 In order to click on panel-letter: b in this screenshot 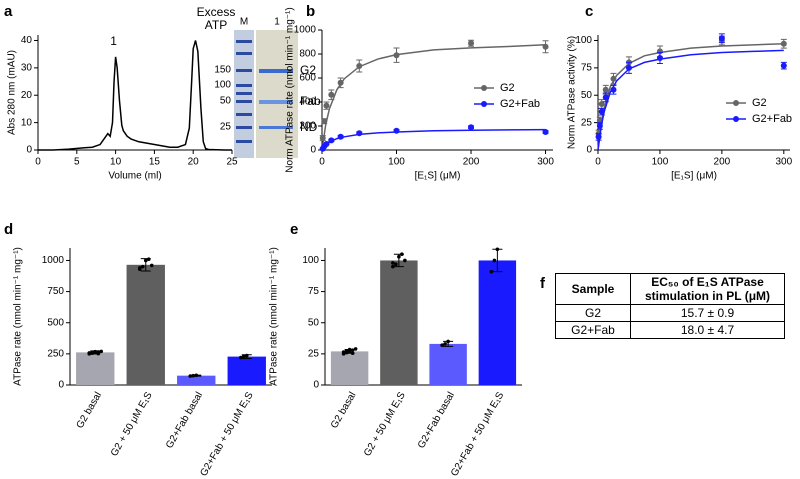, I will do `click(310, 11)`.